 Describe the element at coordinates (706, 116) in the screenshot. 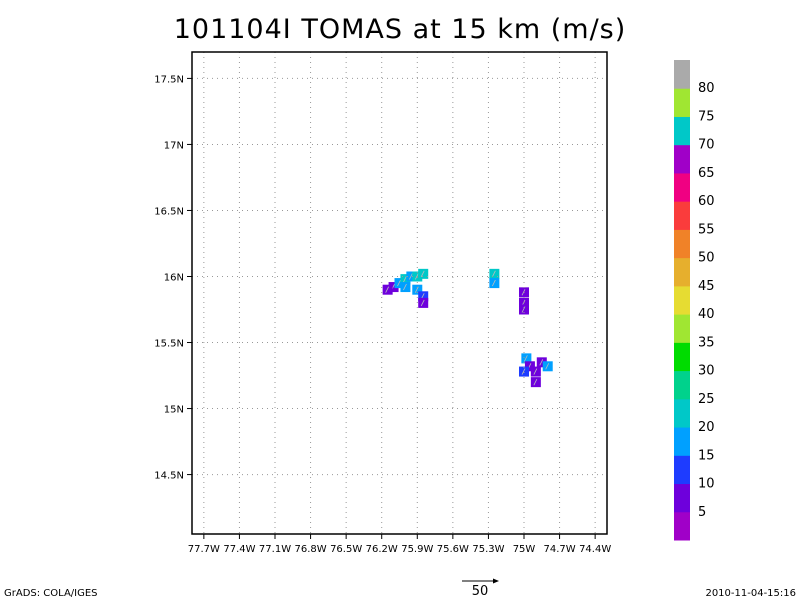

I see `colorbar-label: 75` at that location.